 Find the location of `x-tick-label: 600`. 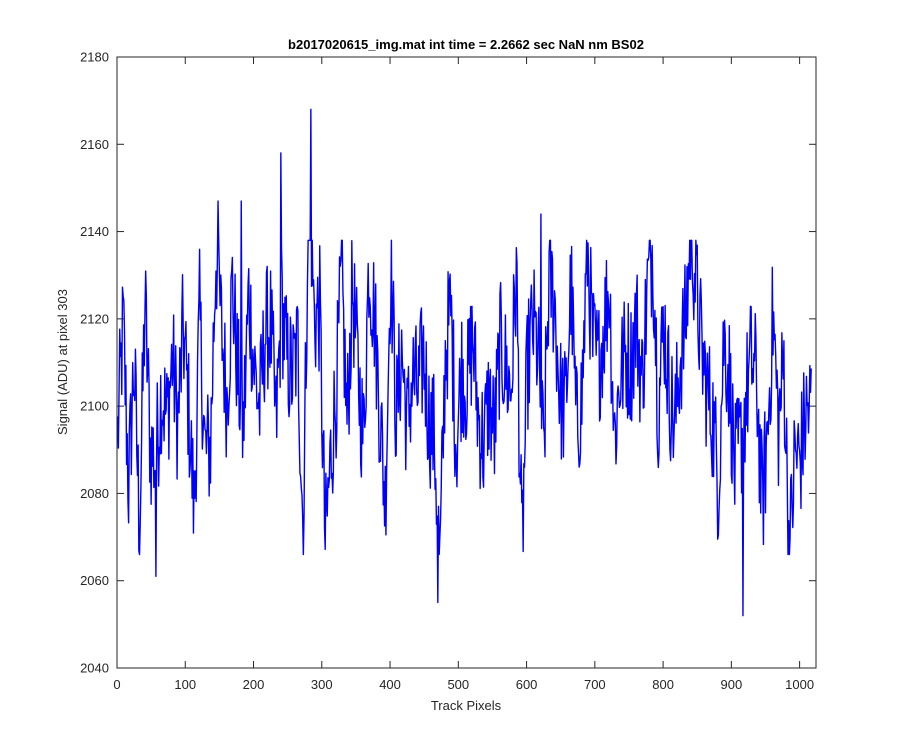

x-tick-label: 600 is located at coordinates (527, 684).